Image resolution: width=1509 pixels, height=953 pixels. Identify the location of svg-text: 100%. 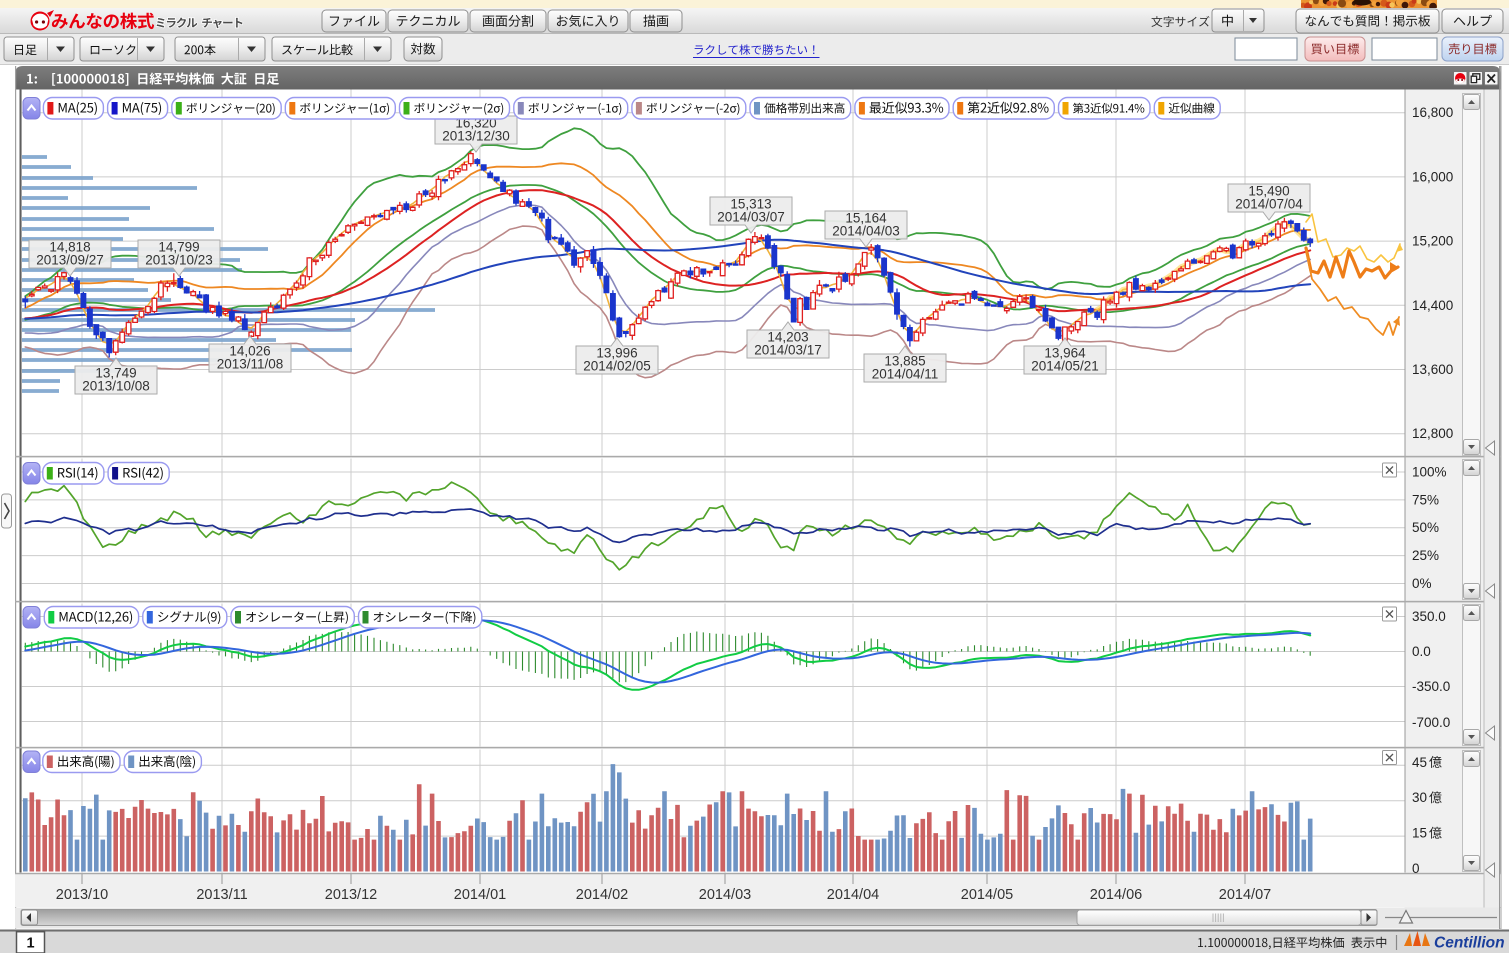
(1429, 472).